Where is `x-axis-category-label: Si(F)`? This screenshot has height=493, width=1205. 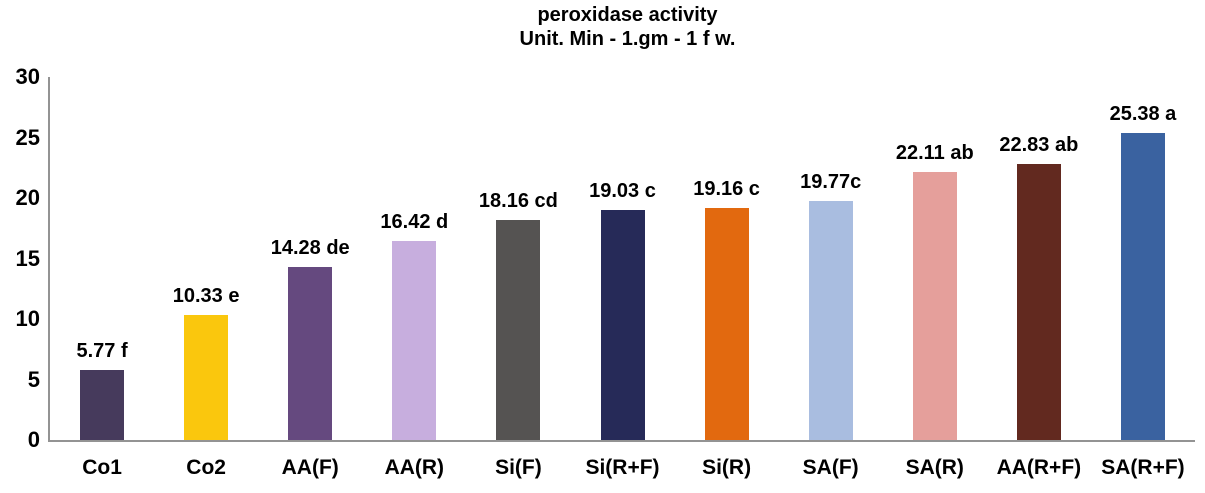
x-axis-category-label: Si(F) is located at coordinates (518, 467).